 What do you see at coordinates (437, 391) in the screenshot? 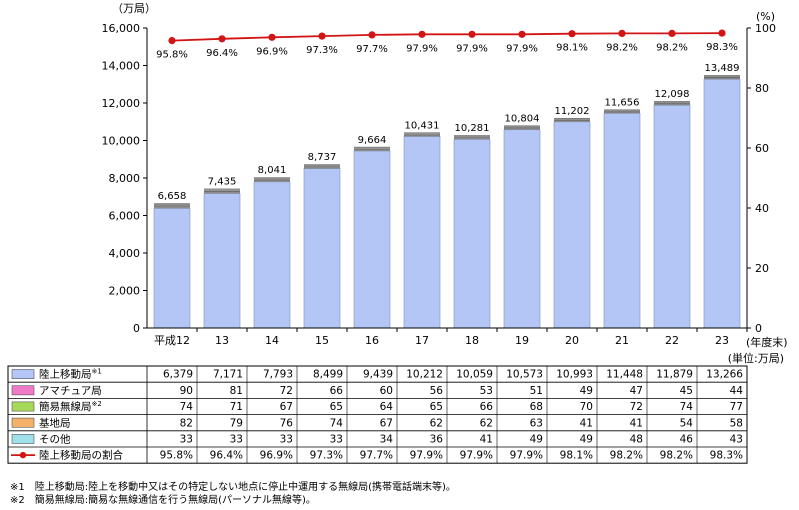
I see `table-cell: 56` at bounding box center [437, 391].